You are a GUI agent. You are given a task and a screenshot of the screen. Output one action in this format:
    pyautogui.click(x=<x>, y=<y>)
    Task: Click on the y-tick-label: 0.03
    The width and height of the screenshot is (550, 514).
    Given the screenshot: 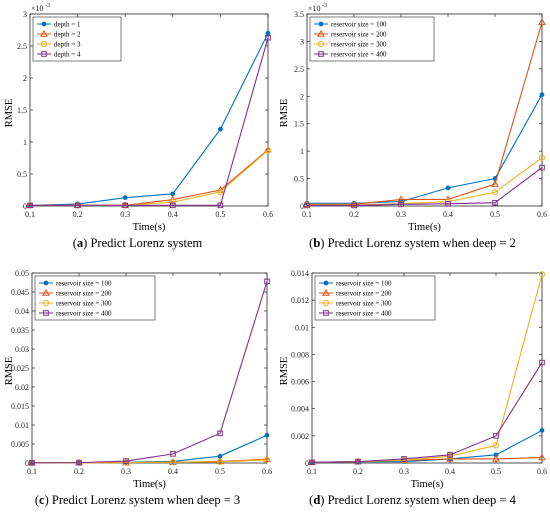 What is the action you would take?
    pyautogui.click(x=22, y=349)
    